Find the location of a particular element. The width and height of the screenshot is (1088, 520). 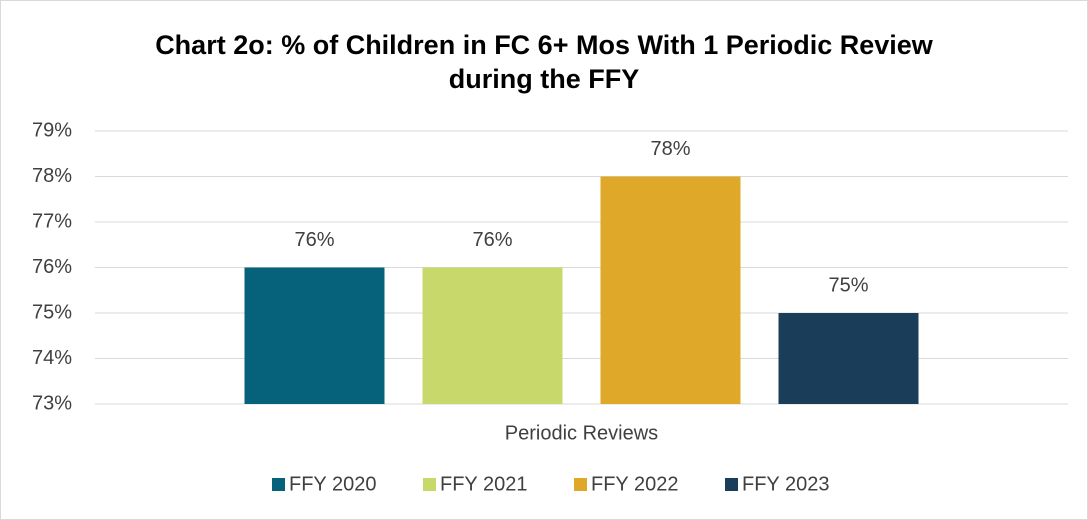

y-tick-label: 75% is located at coordinates (52, 312).